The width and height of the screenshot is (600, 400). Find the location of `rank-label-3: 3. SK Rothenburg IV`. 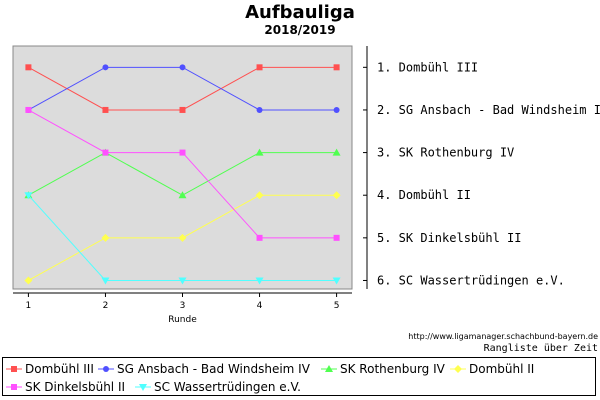

rank-label-3: 3. SK Rothenburg IV is located at coordinates (445, 153).